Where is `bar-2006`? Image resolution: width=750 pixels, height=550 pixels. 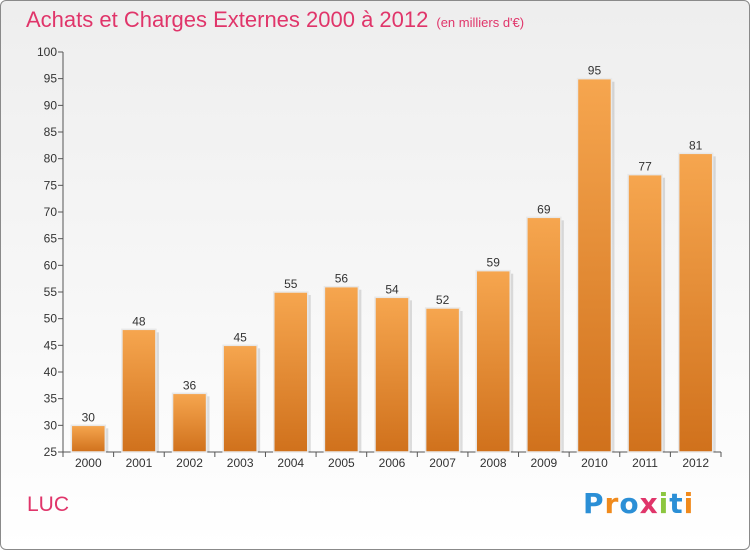
bar-2006 is located at coordinates (392, 374).